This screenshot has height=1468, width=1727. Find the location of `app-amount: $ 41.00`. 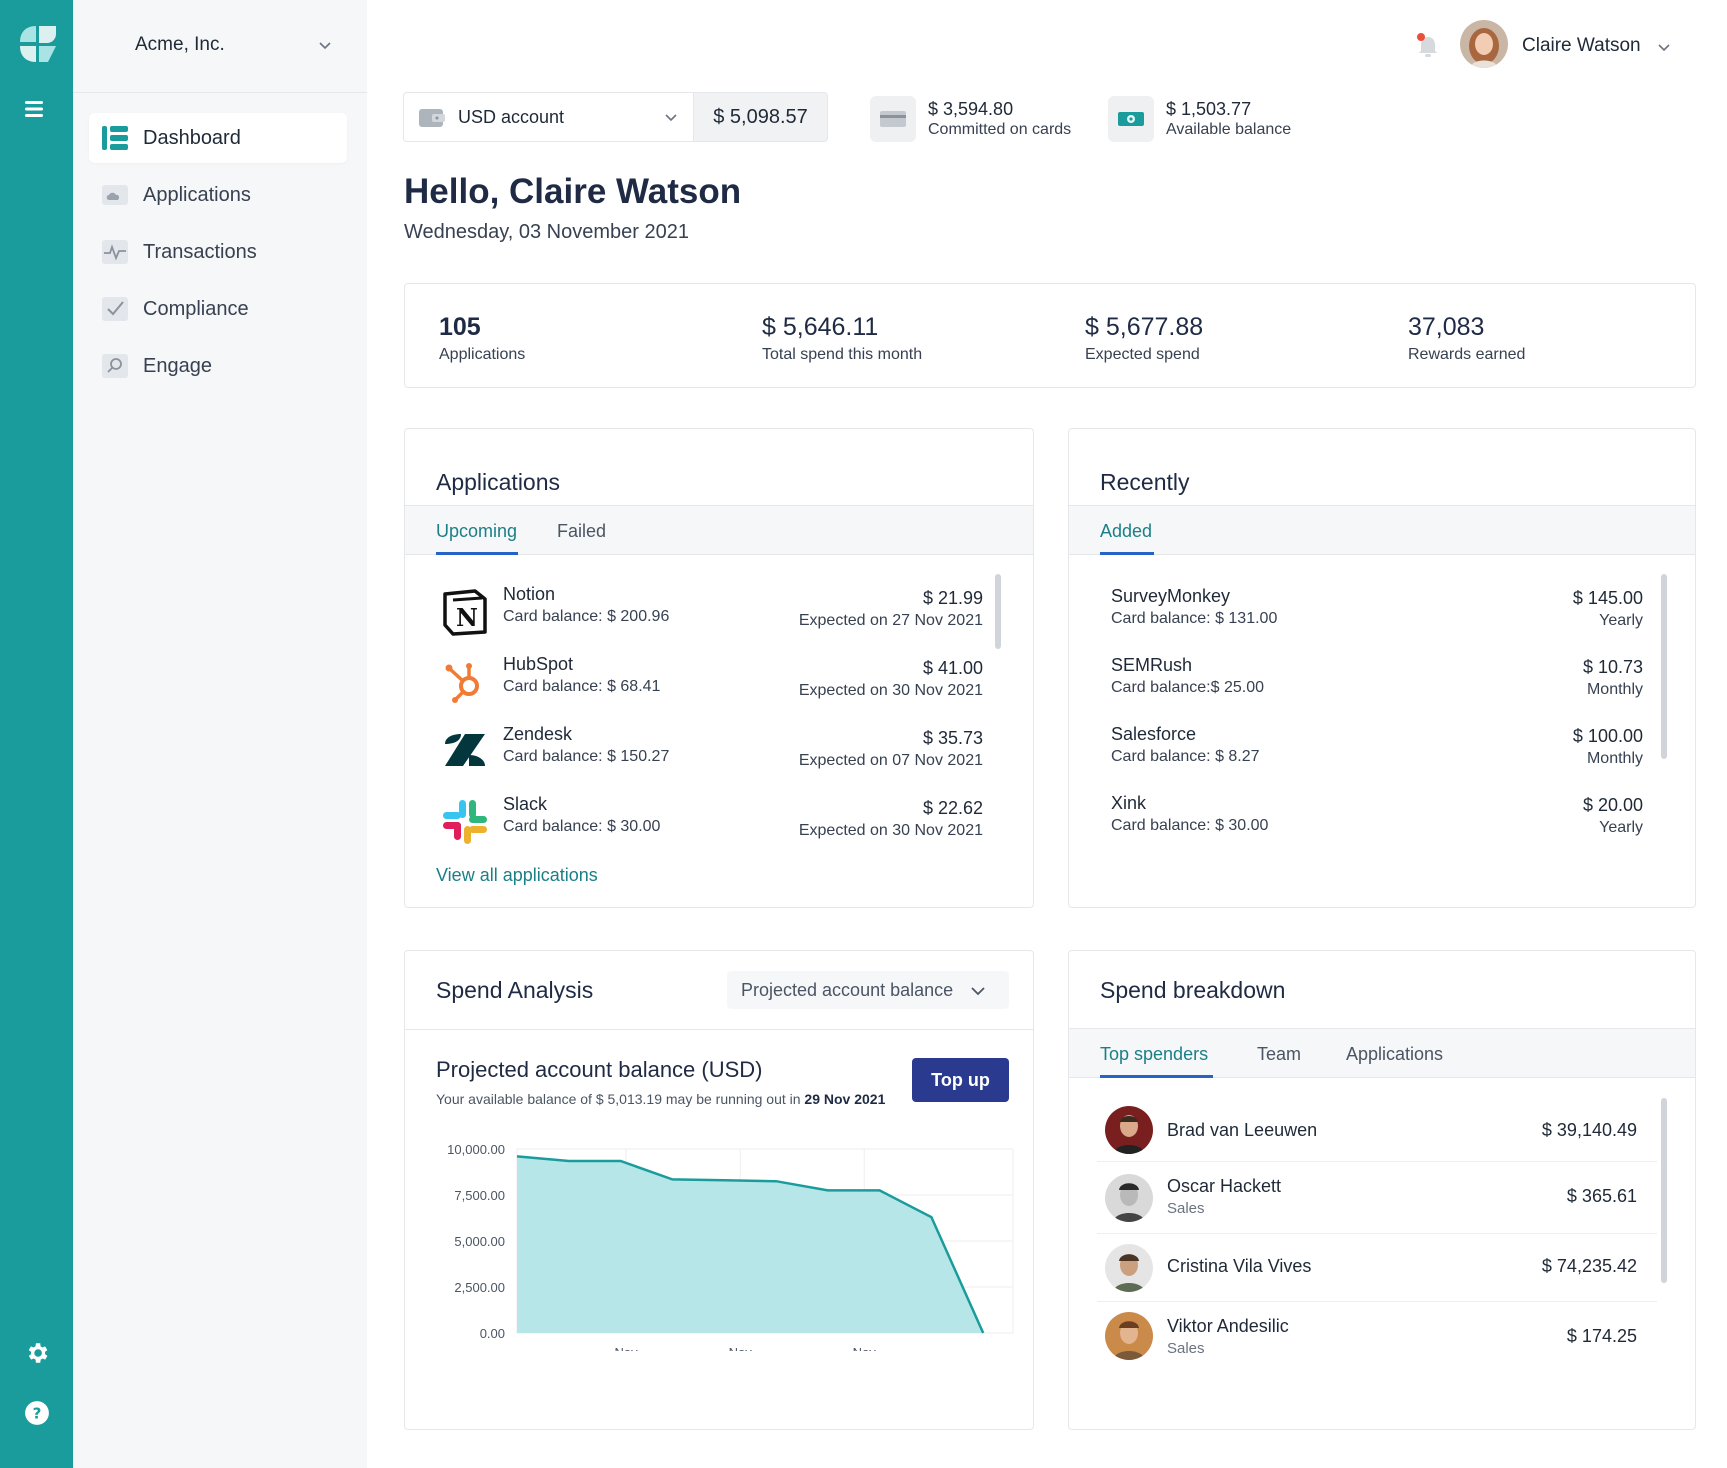

app-amount: $ 41.00 is located at coordinates (952, 668).